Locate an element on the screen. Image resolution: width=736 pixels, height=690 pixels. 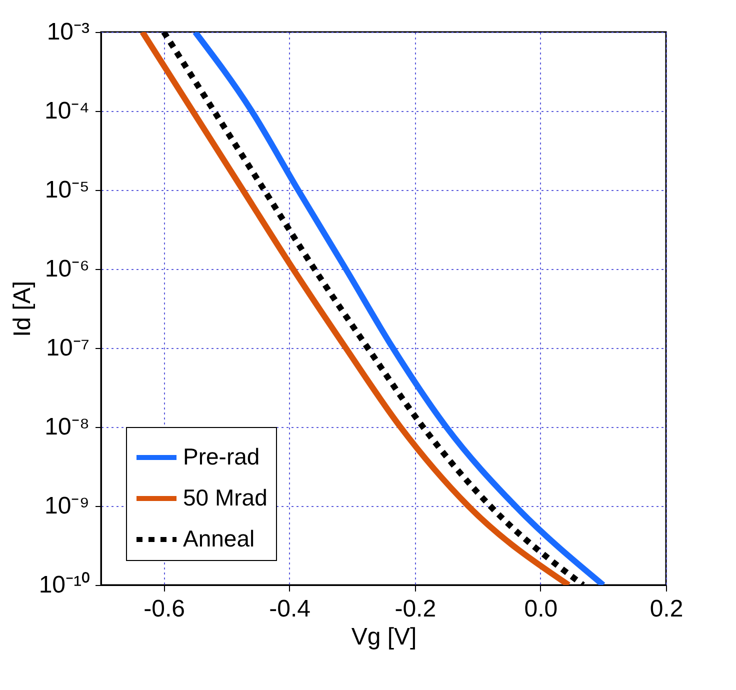
x-axis-title: Vg [V] is located at coordinates (384, 637).